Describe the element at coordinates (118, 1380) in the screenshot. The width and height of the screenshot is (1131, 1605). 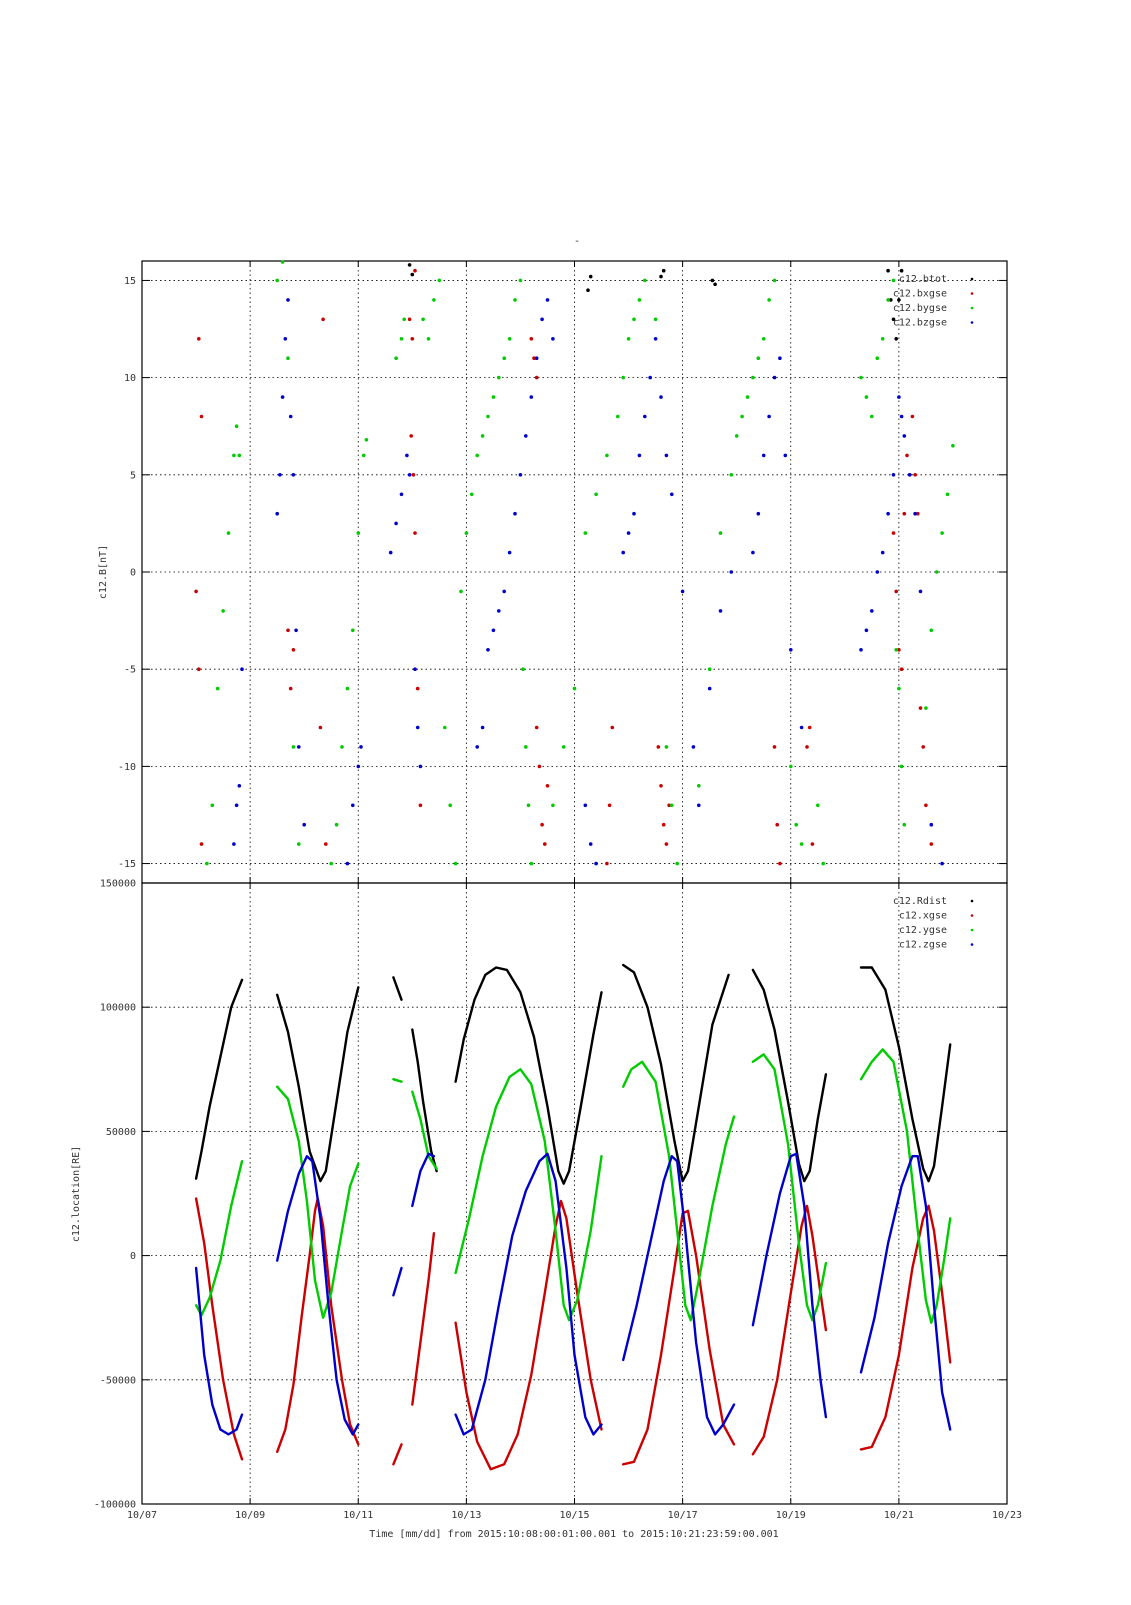
I see `y-tick-label: -50000` at that location.